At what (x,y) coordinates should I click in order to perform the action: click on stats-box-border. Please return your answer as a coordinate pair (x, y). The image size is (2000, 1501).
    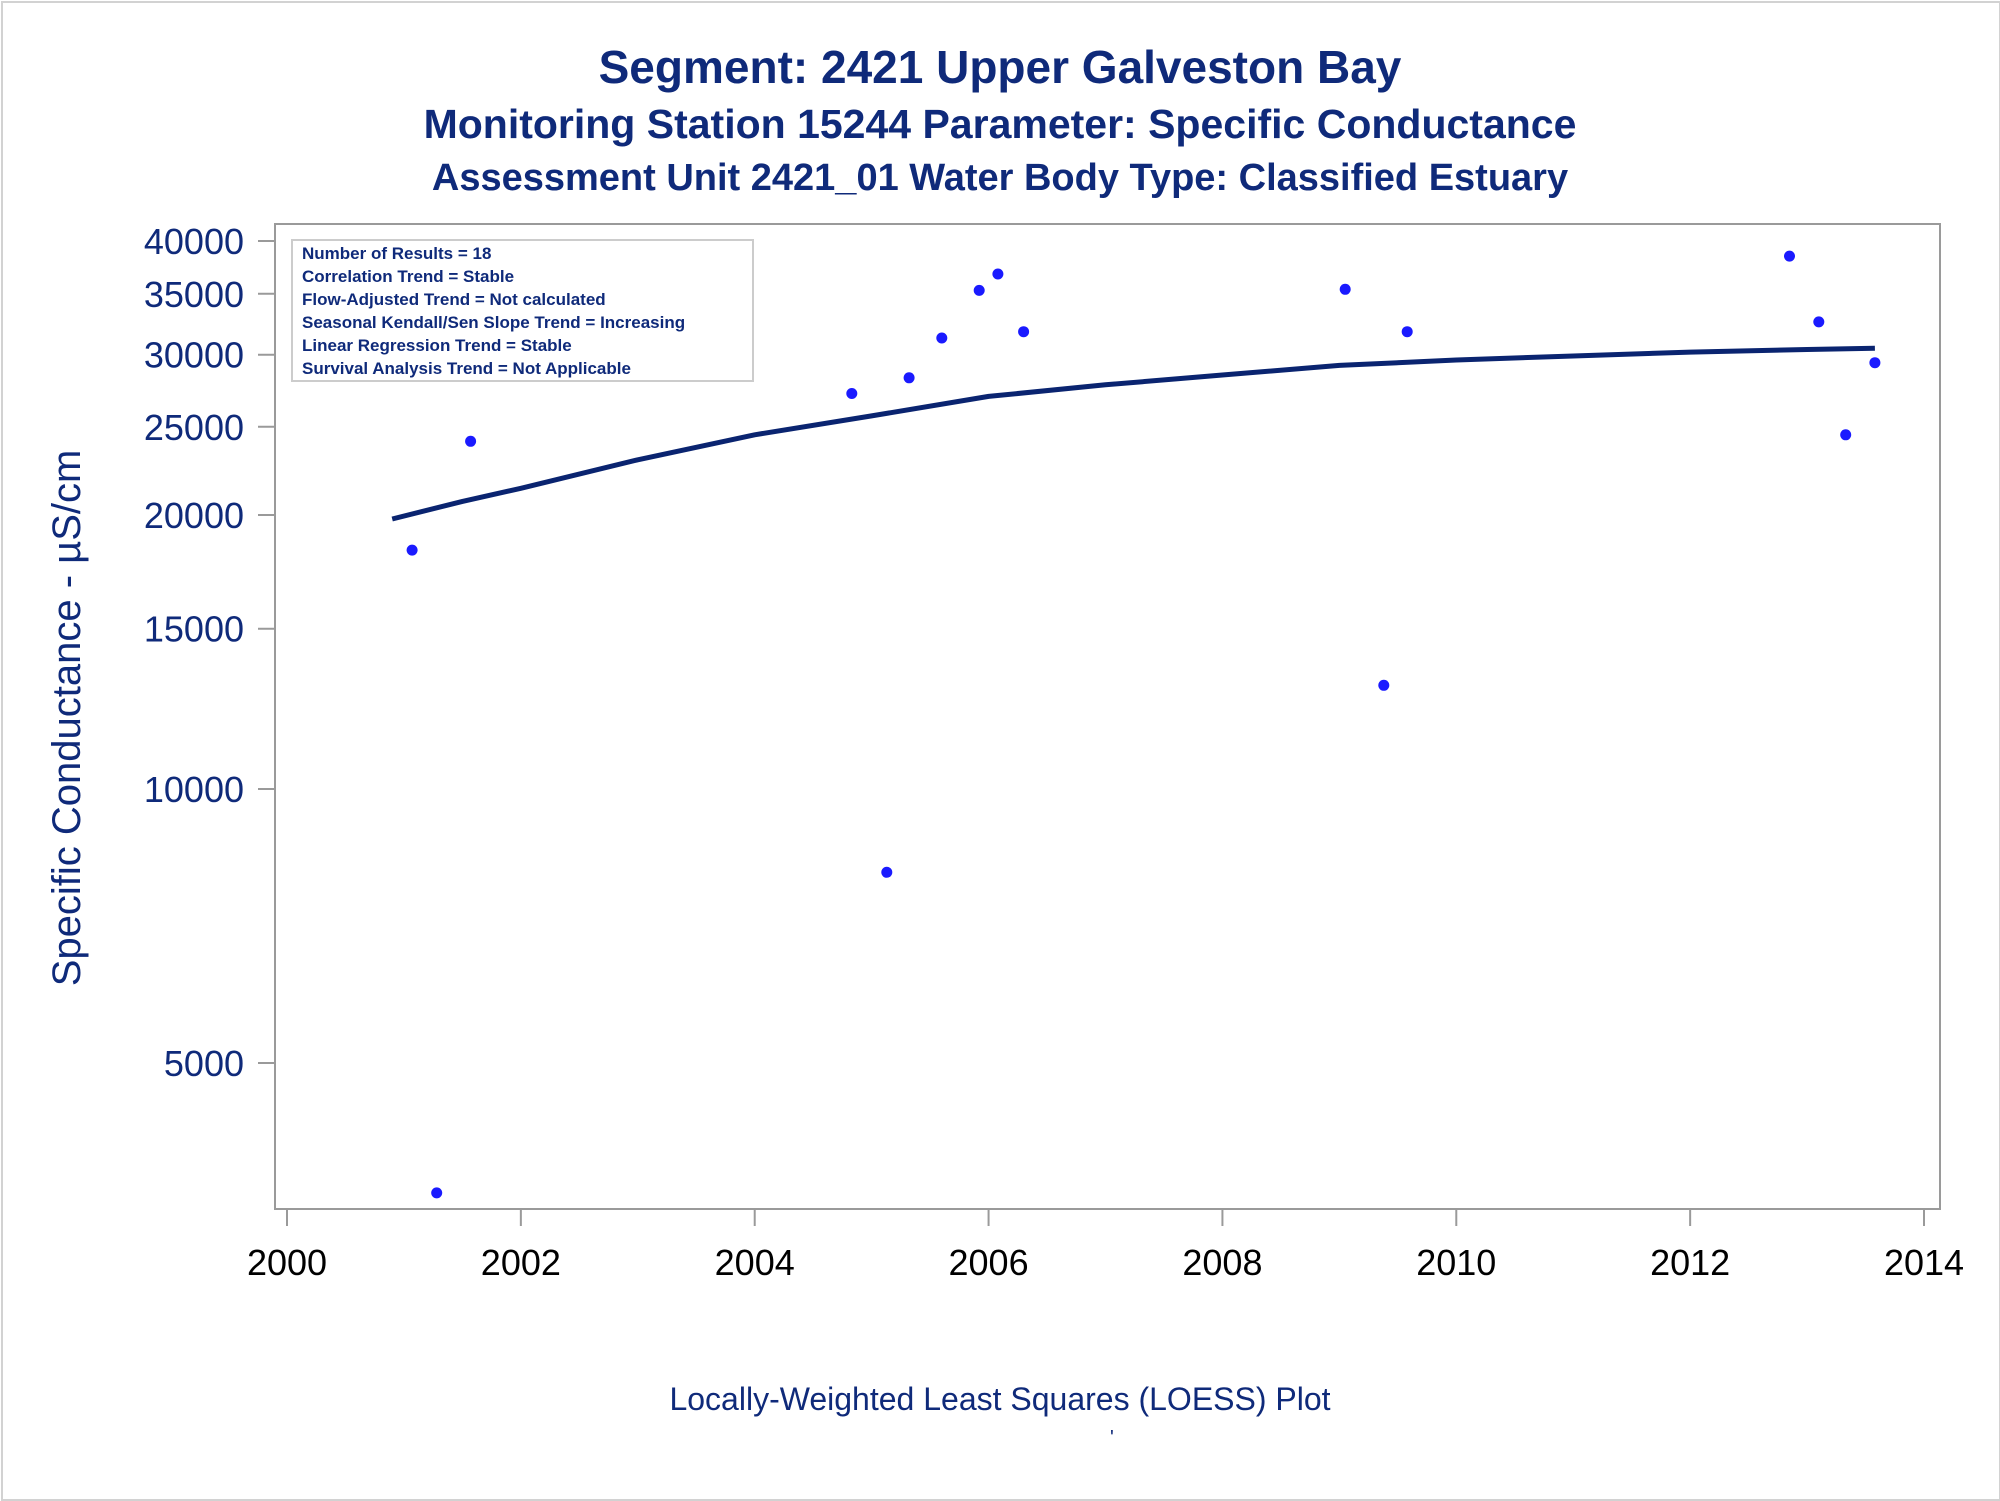
    Looking at the image, I should click on (522, 310).